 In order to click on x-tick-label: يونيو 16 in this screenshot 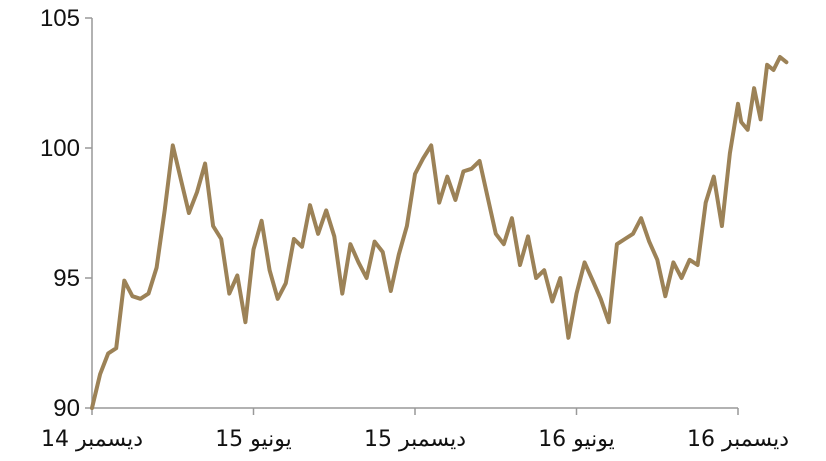, I will do `click(576, 439)`.